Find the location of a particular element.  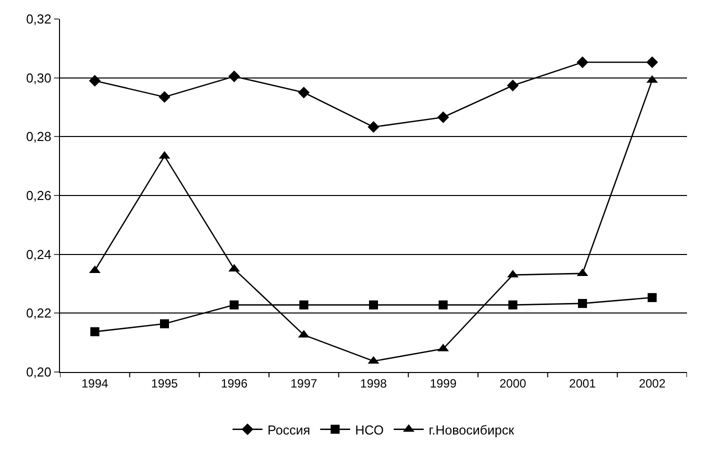

y-tick-label: 0,30 is located at coordinates (39, 78).